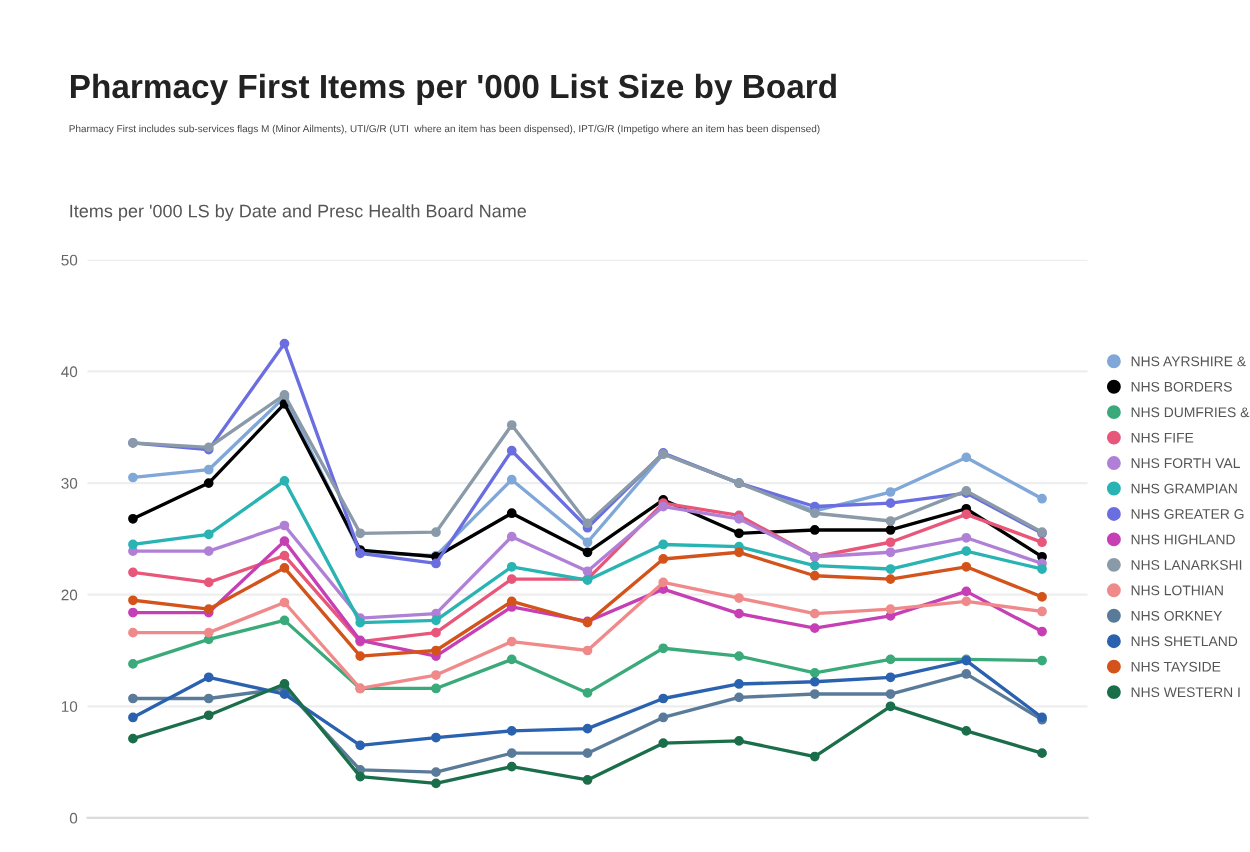  Describe the element at coordinates (453, 89) in the screenshot. I see `chart-title: Pharmacy First Items per '000 List Size by Board` at that location.